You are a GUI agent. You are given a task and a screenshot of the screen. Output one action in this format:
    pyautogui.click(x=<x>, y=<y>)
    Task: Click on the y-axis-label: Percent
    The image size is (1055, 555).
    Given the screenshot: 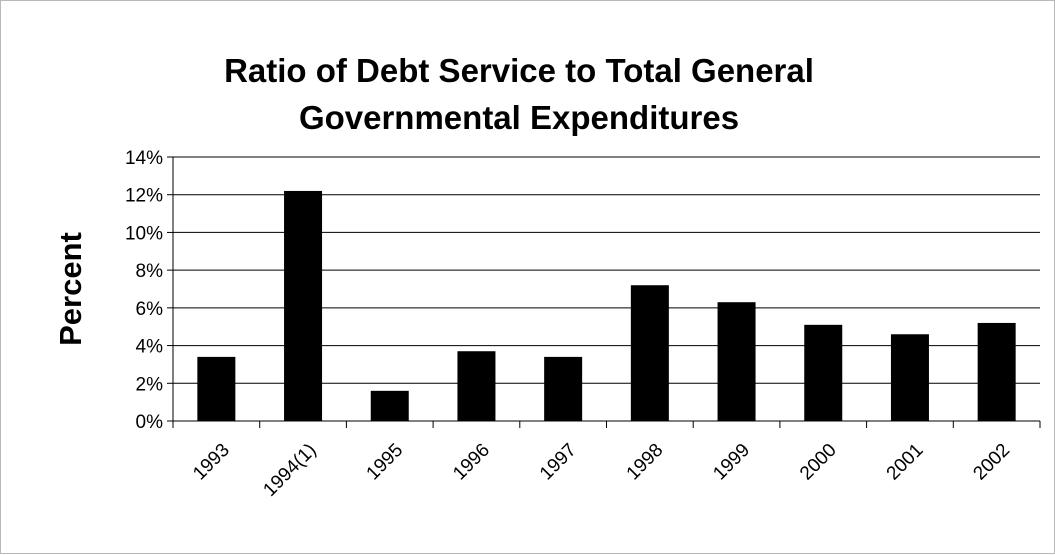 What is the action you would take?
    pyautogui.click(x=70, y=289)
    